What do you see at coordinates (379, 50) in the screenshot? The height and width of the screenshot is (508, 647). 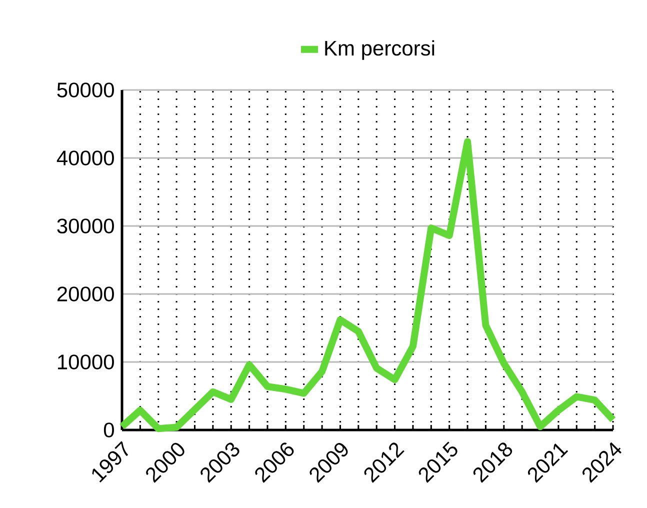 I see `legend-label: Km percorsi` at bounding box center [379, 50].